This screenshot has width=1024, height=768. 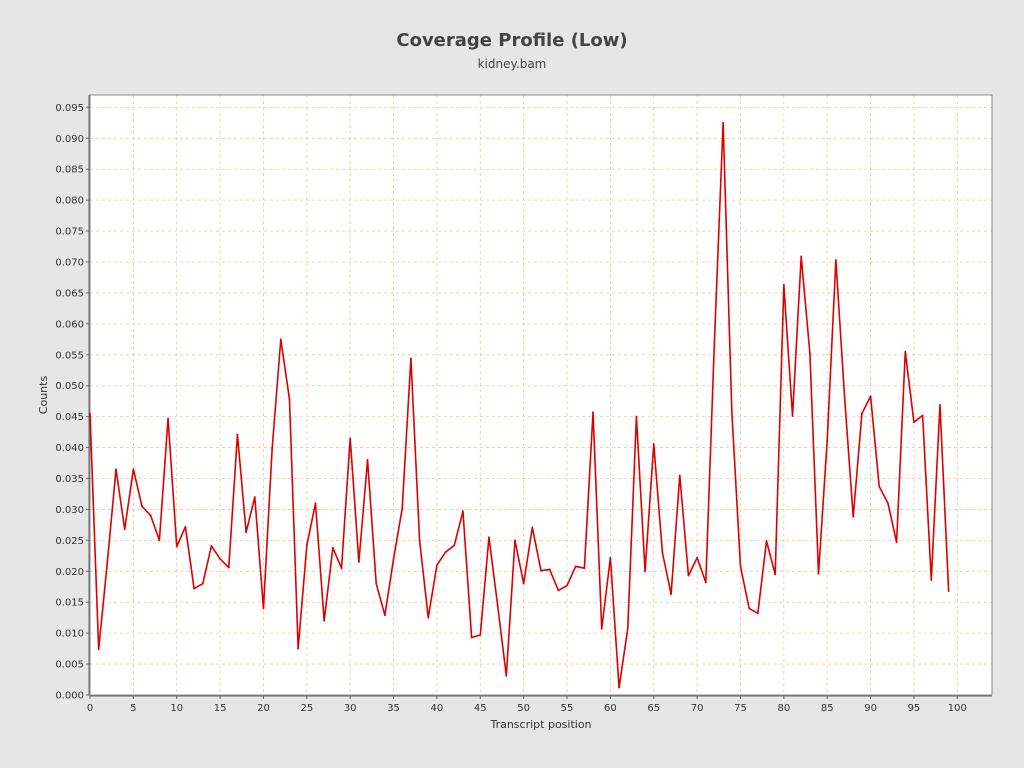 I want to click on y-tick-label: 0.095, so click(x=69, y=108).